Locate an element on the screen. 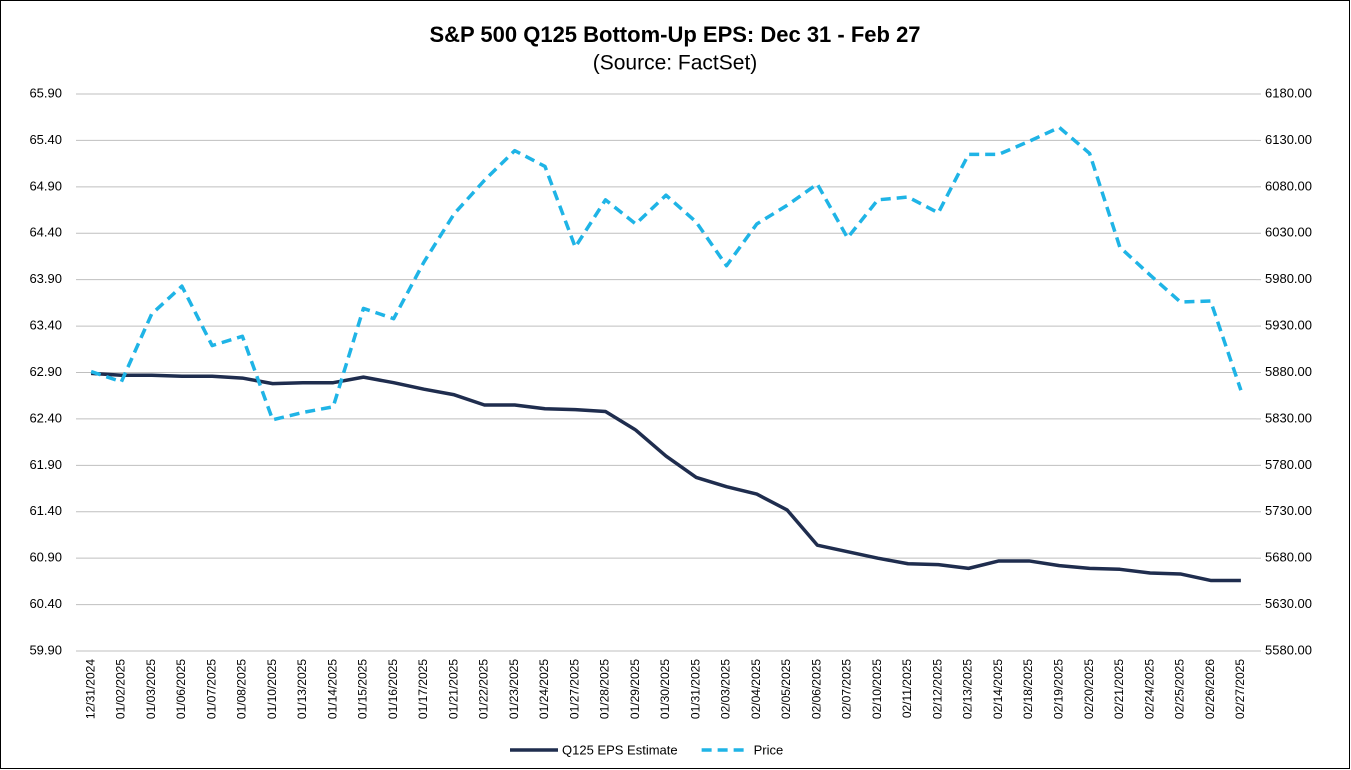  y-tick-label: 65.40 is located at coordinates (45, 139).